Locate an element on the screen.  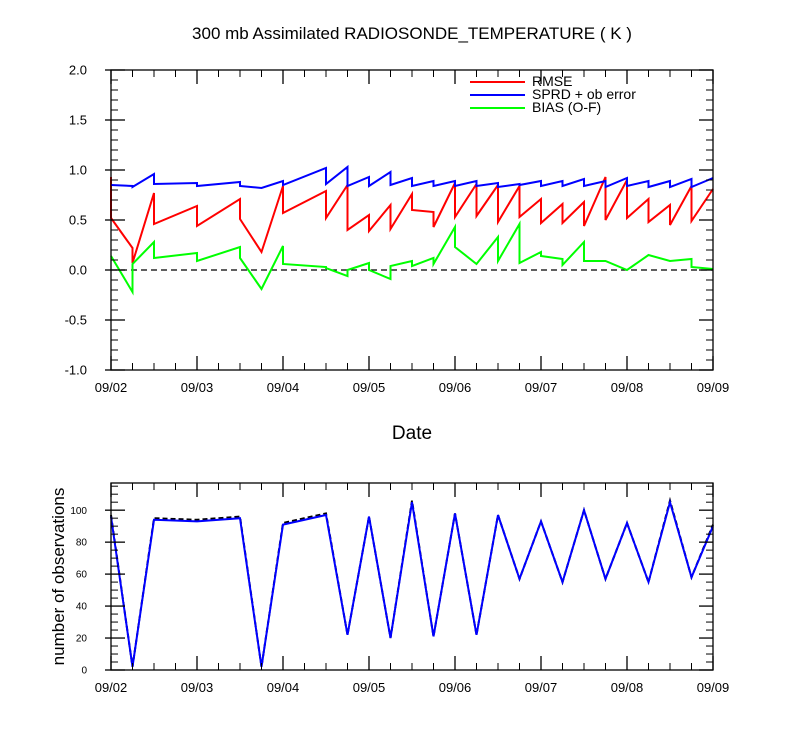
panel1-series-1-line is located at coordinates (412, 220).